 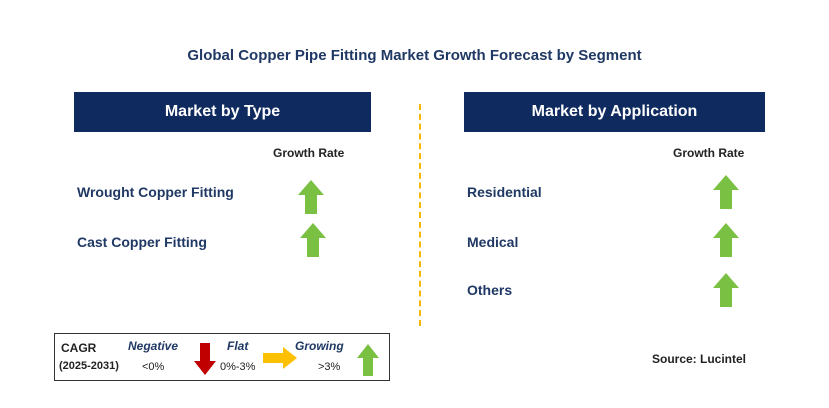 What do you see at coordinates (493, 242) in the screenshot?
I see `application-row-label: Medical` at bounding box center [493, 242].